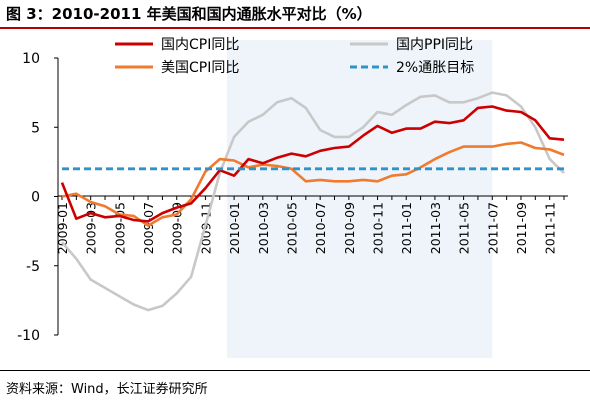 The image size is (590, 404). What do you see at coordinates (62, 228) in the screenshot?
I see `x-tick-label: 2009-01` at bounding box center [62, 228].